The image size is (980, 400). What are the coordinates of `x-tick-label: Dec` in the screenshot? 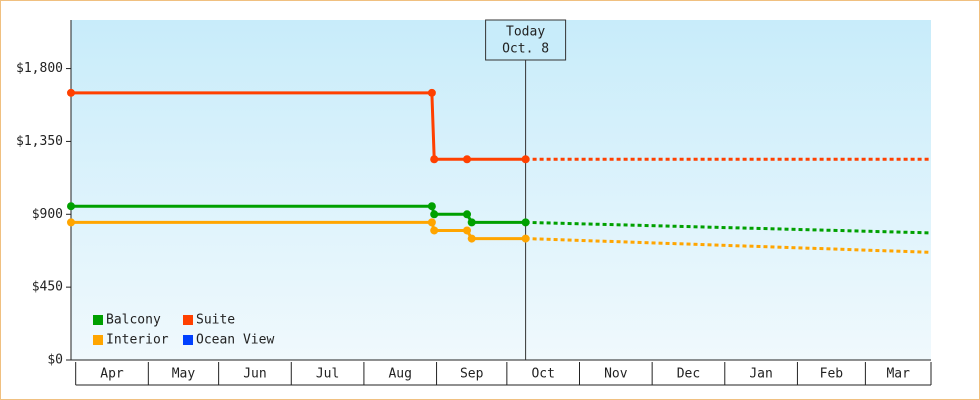 It's located at (688, 374).